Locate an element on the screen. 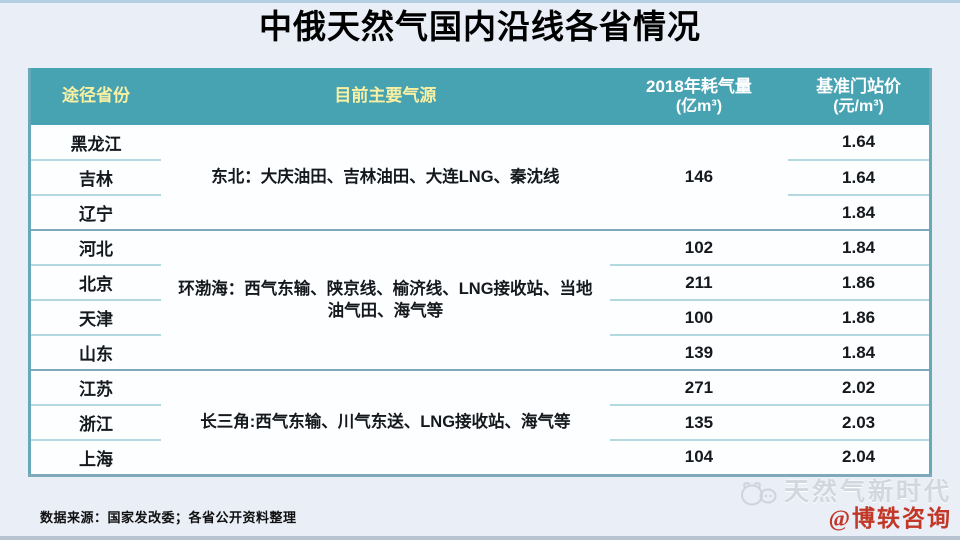 This screenshot has width=960, height=540. province-cell: 山东 is located at coordinates (95, 353).